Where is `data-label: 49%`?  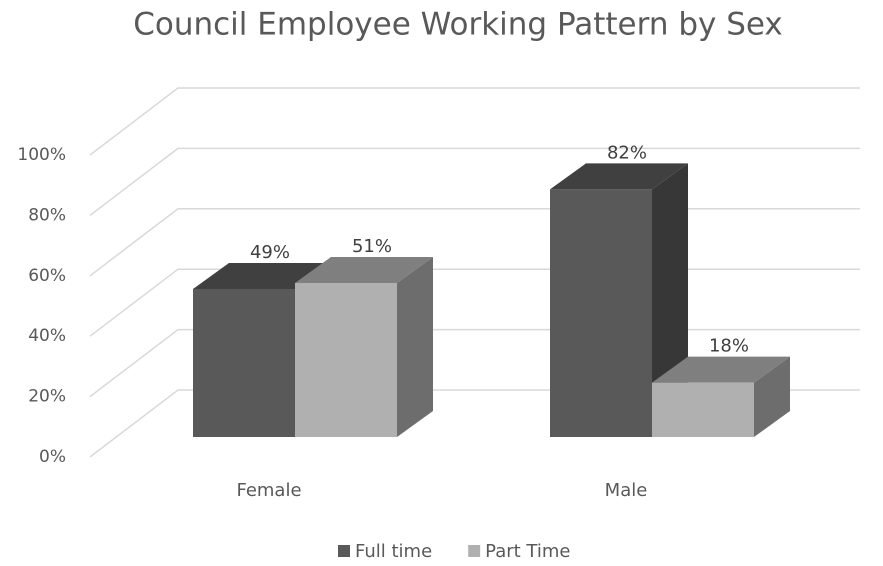
data-label: 49% is located at coordinates (270, 252).